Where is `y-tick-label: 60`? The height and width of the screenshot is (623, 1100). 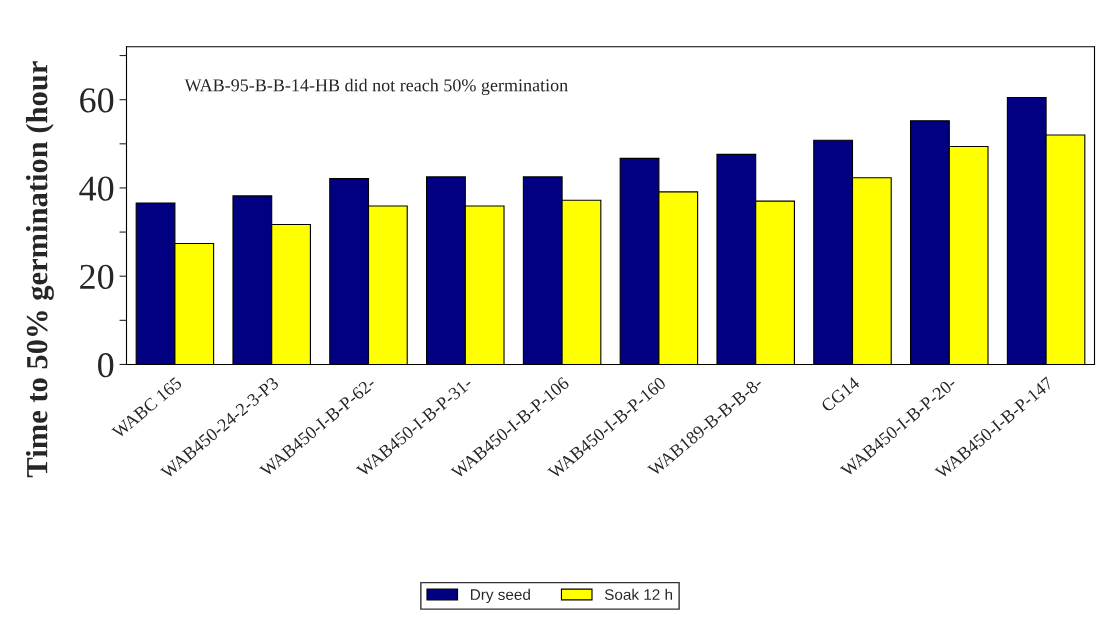
y-tick-label: 60 is located at coordinates (97, 100).